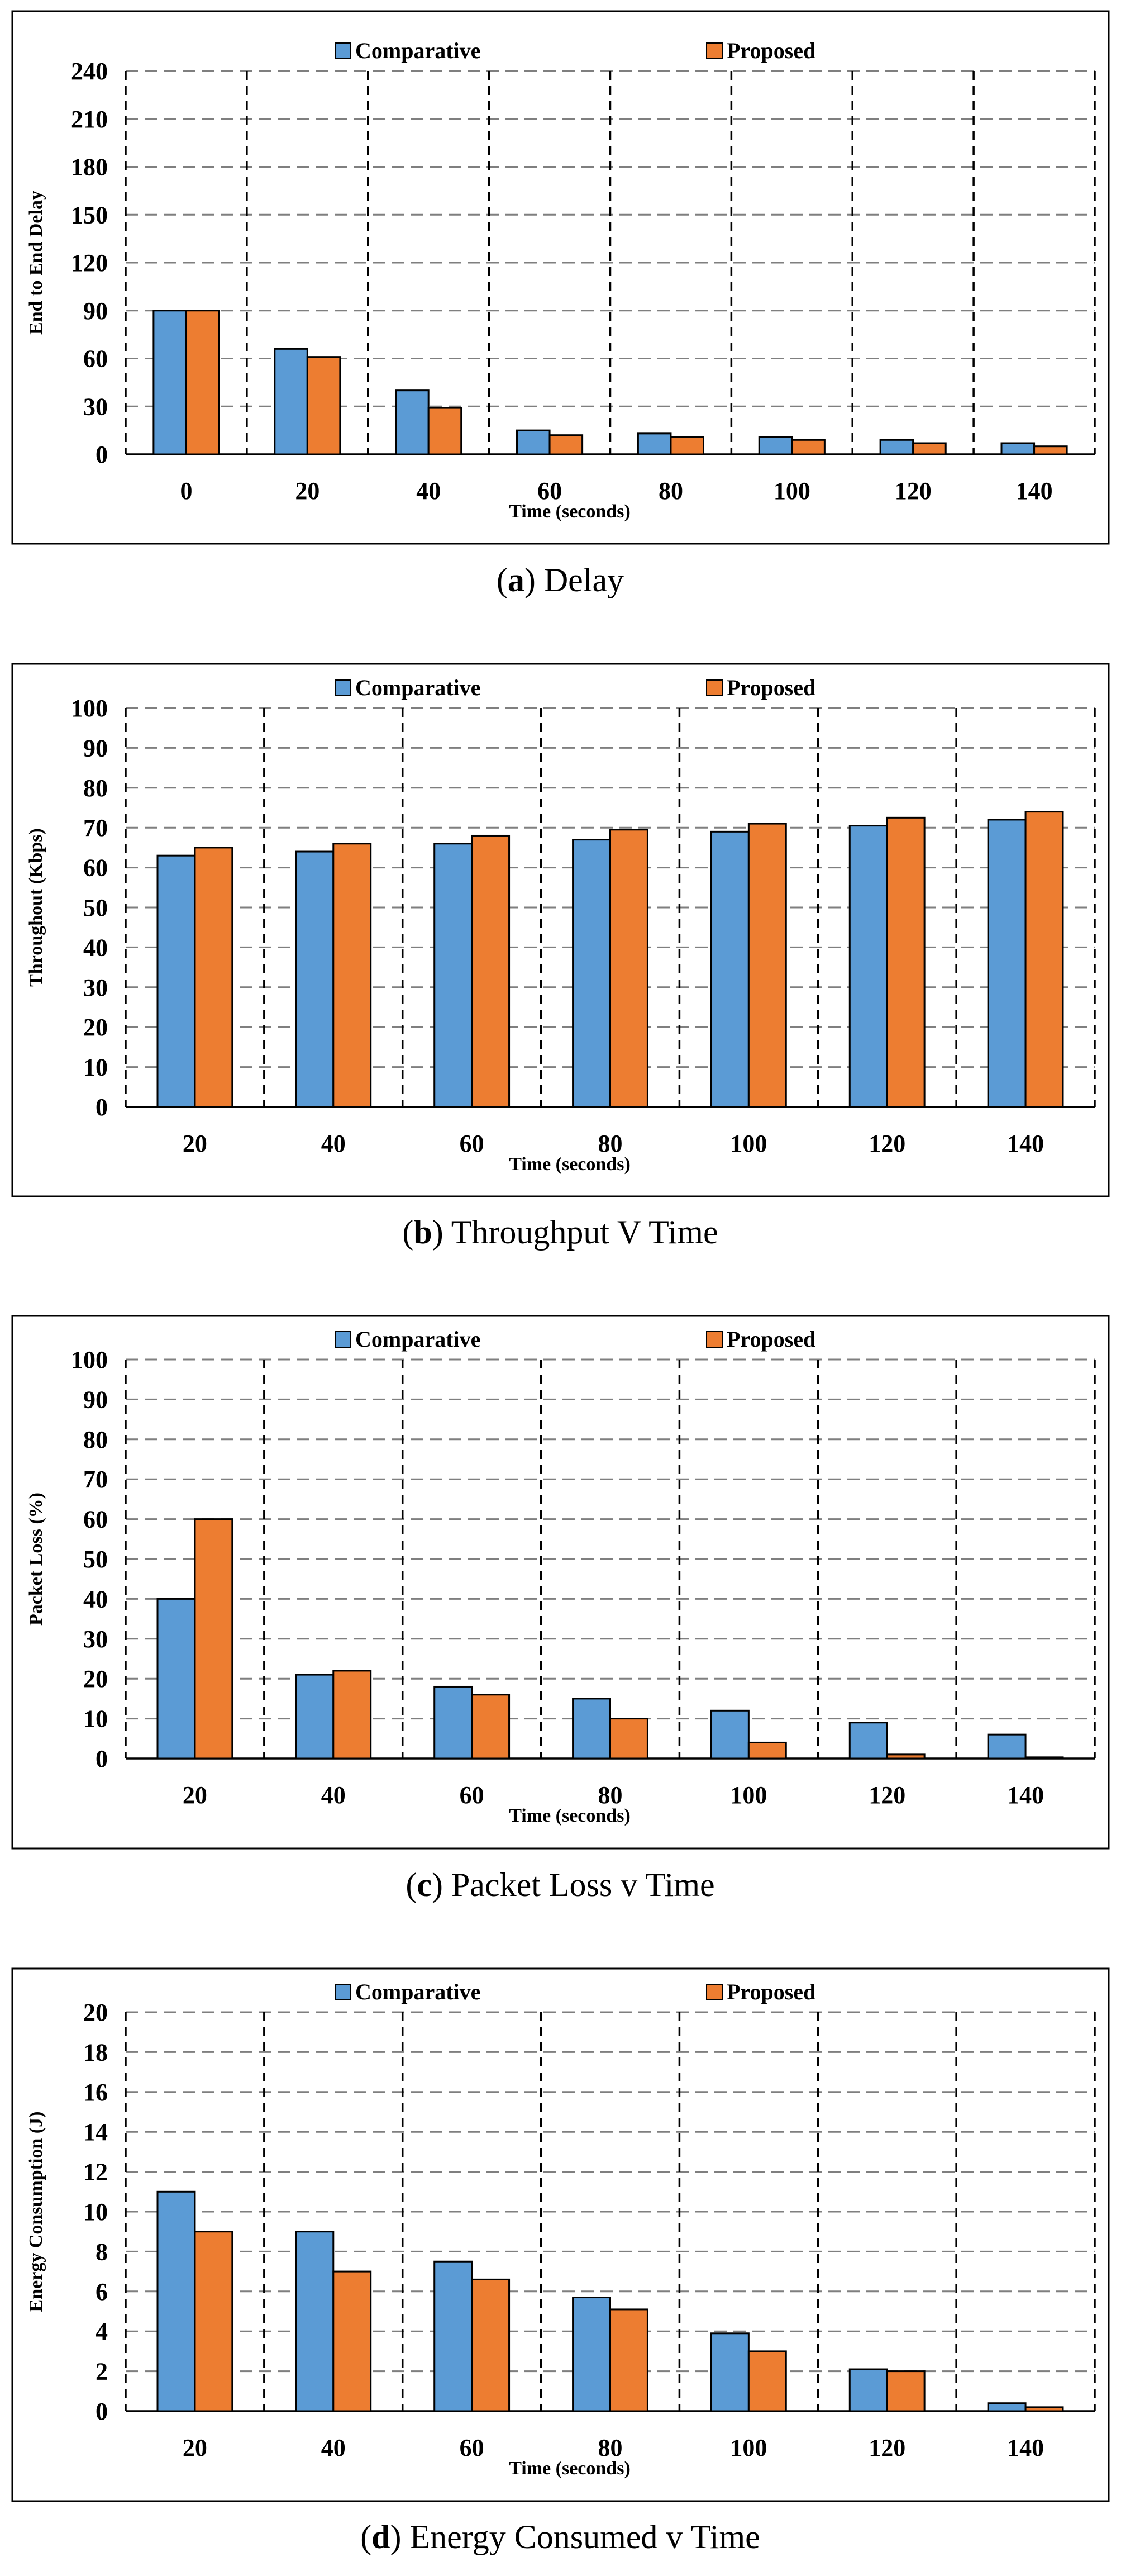  I want to click on y-tick-label: 6, so click(102, 2292).